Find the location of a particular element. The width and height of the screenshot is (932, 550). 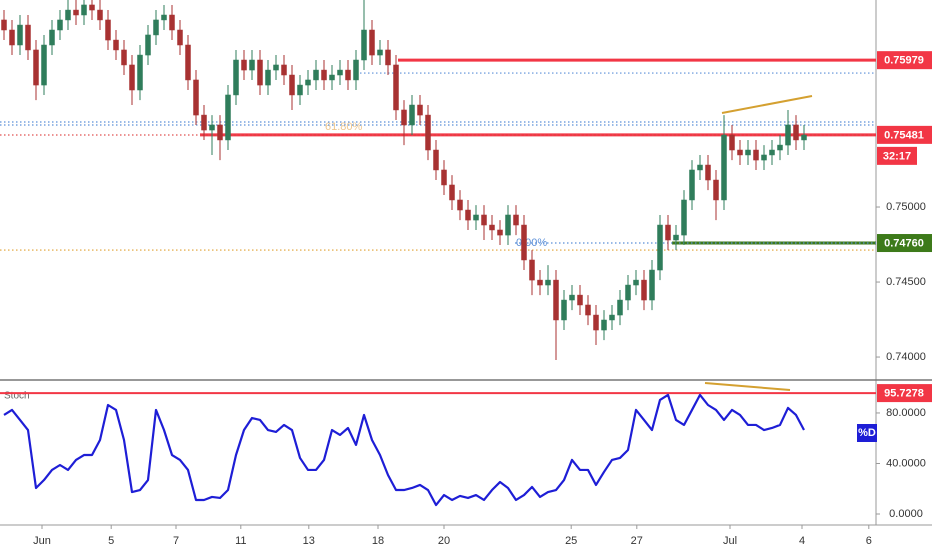

legend-label: %D is located at coordinates (867, 433).